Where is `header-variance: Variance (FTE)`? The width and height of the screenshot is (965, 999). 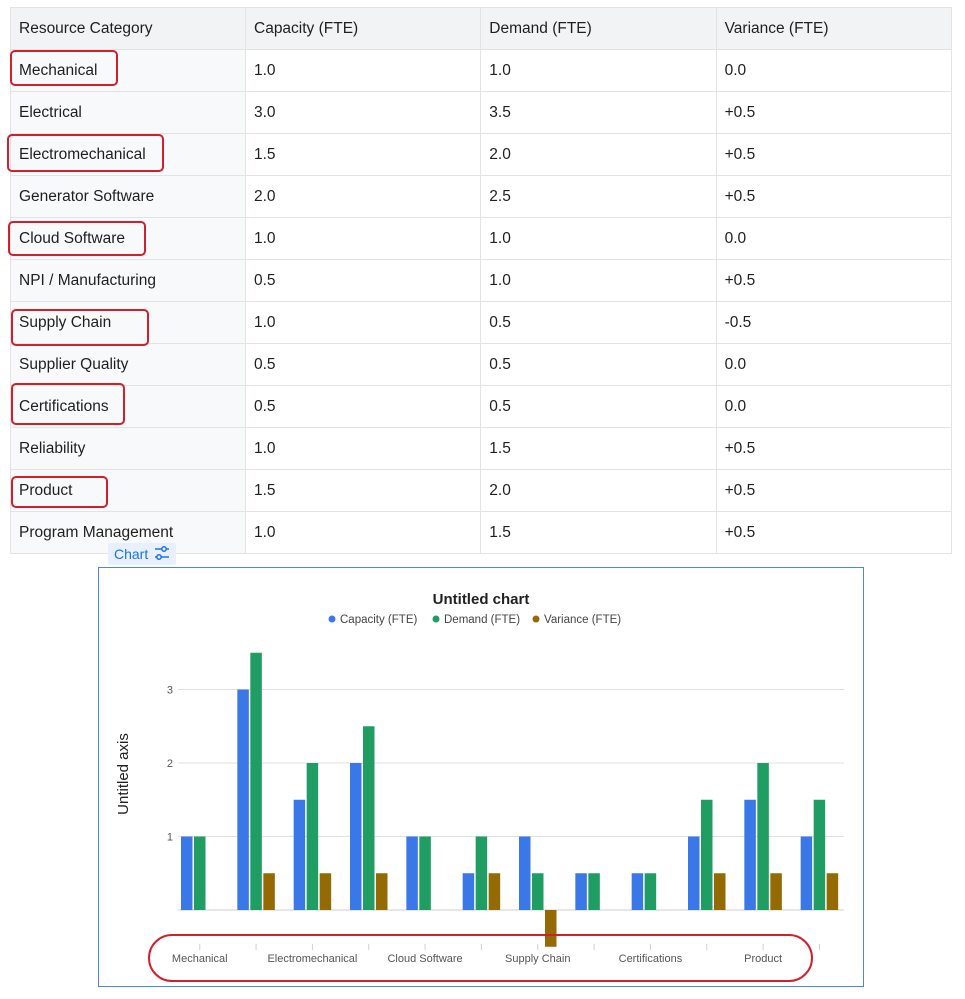
header-variance: Variance (FTE) is located at coordinates (833, 28).